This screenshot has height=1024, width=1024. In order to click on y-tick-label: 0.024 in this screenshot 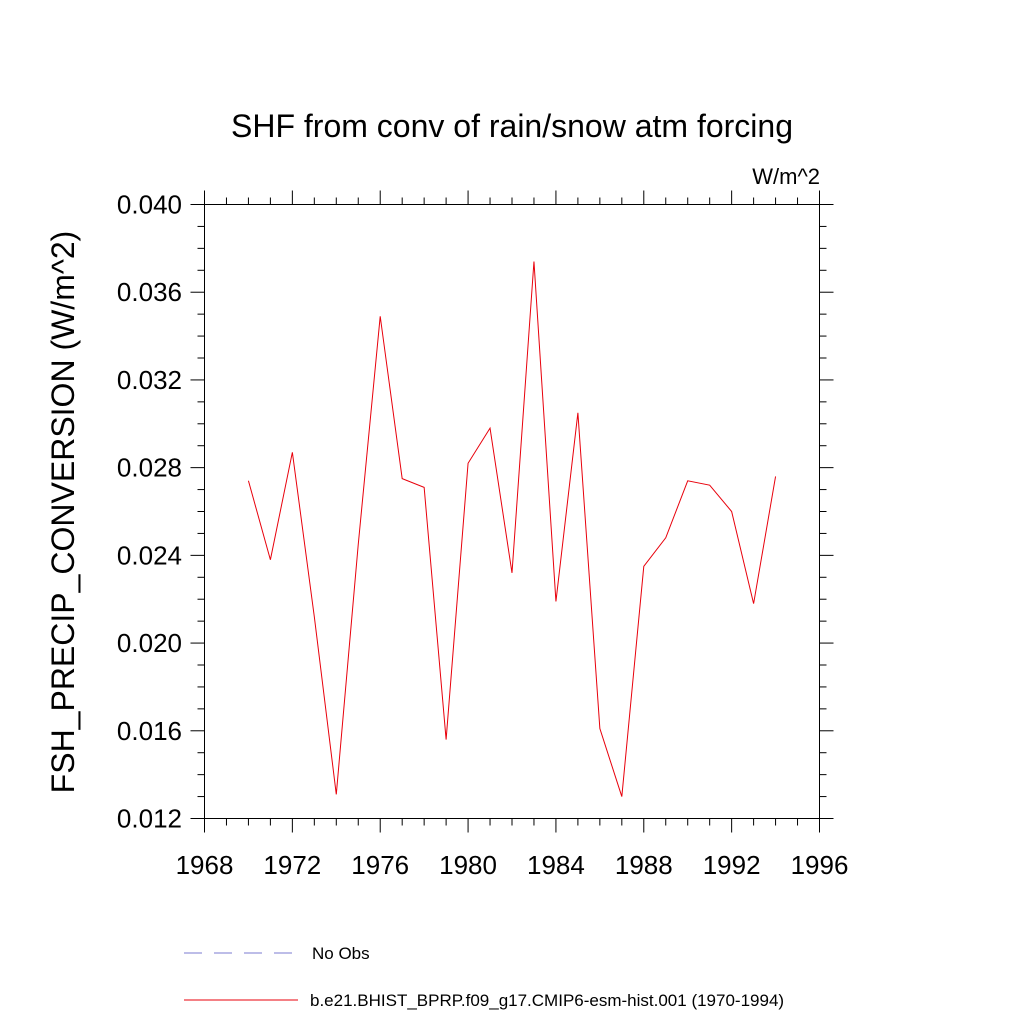, I will do `click(149, 555)`.